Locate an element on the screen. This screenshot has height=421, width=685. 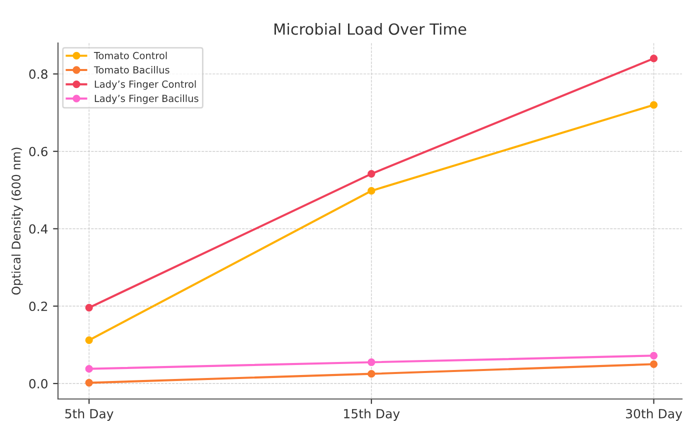
y-tick-label: 0.0 is located at coordinates (38, 383).